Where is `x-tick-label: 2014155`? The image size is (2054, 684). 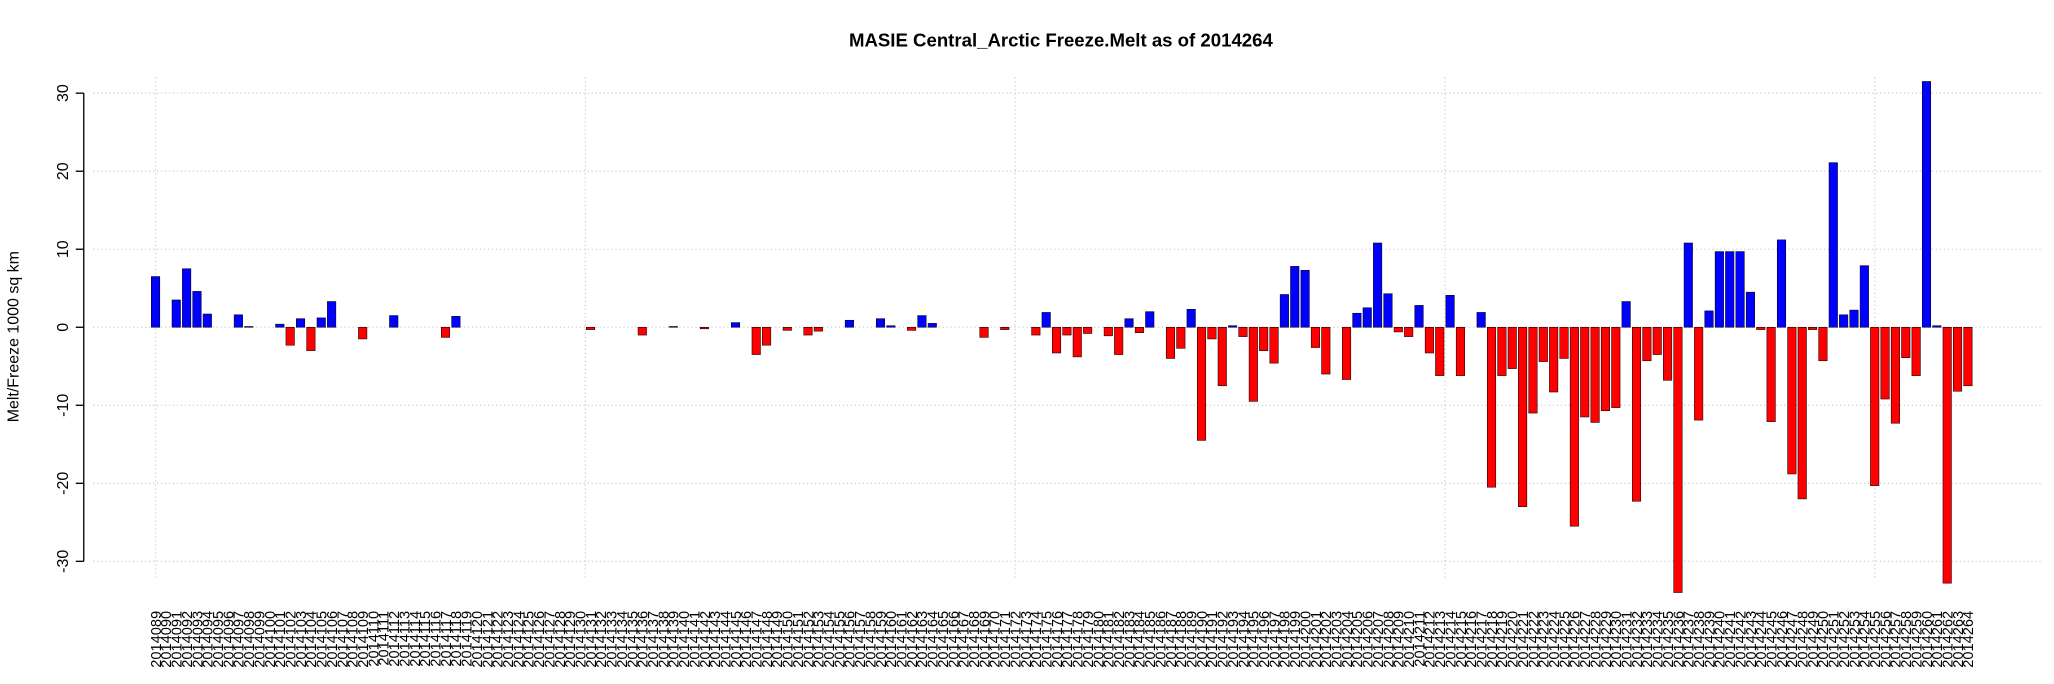 x-tick-label: 2014155 is located at coordinates (840, 639).